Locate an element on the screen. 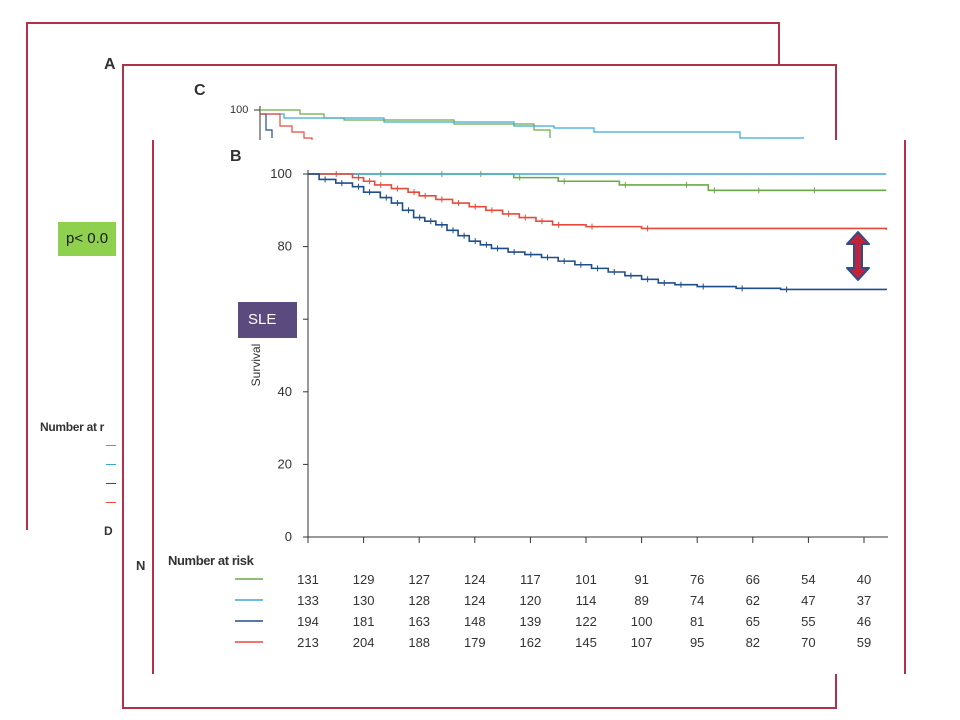 The height and width of the screenshot is (720, 960). risk-value: 66 is located at coordinates (753, 579).